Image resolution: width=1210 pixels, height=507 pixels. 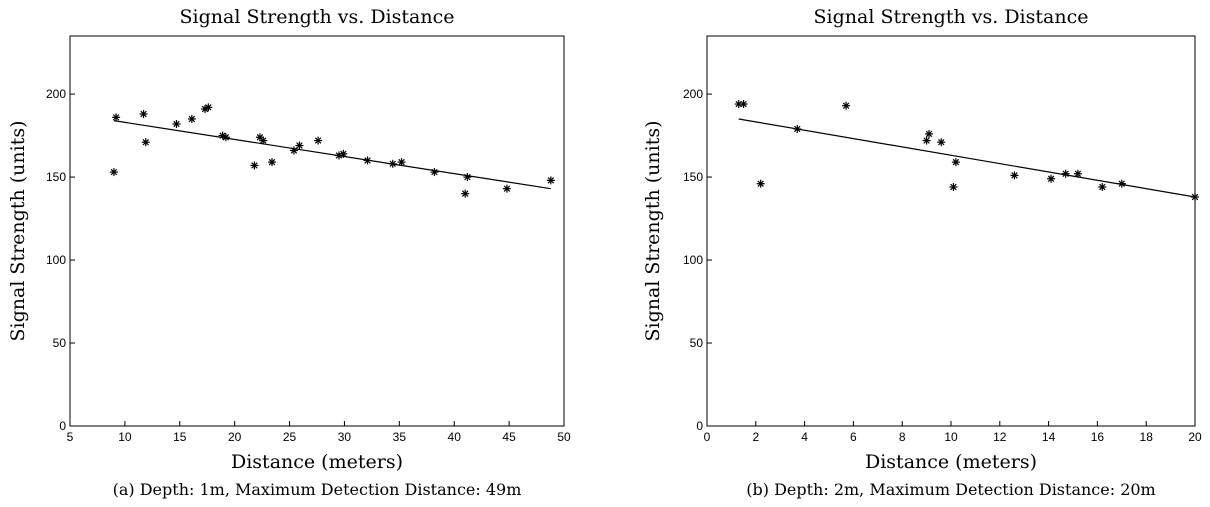 I want to click on x-tick-label: 4, so click(x=804, y=437).